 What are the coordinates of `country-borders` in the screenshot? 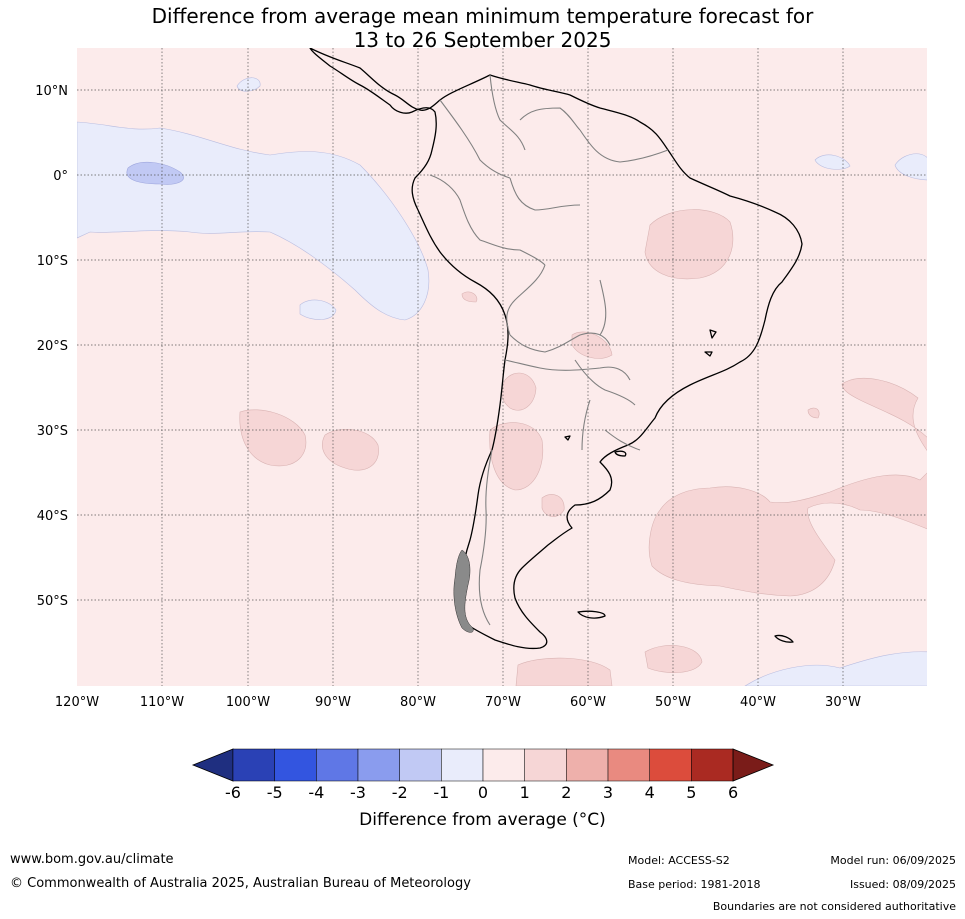 It's located at (549, 350).